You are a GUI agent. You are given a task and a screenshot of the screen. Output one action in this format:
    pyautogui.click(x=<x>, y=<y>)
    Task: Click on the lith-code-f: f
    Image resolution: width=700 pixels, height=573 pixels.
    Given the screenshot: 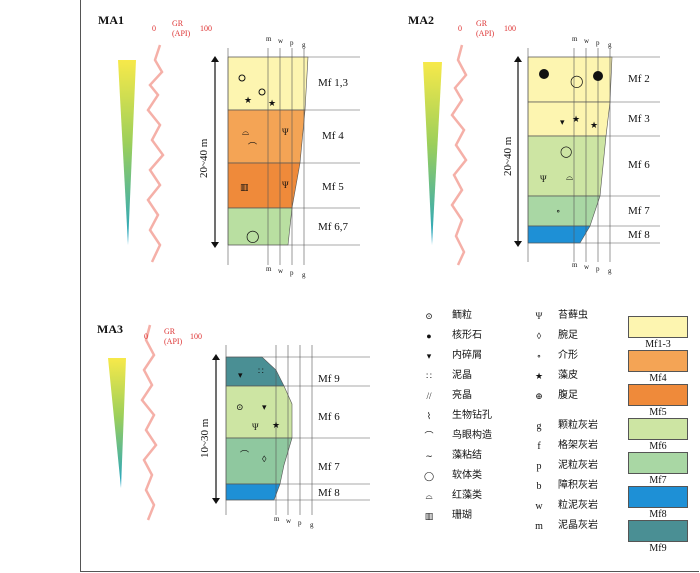 What is the action you would take?
    pyautogui.click(x=539, y=446)
    